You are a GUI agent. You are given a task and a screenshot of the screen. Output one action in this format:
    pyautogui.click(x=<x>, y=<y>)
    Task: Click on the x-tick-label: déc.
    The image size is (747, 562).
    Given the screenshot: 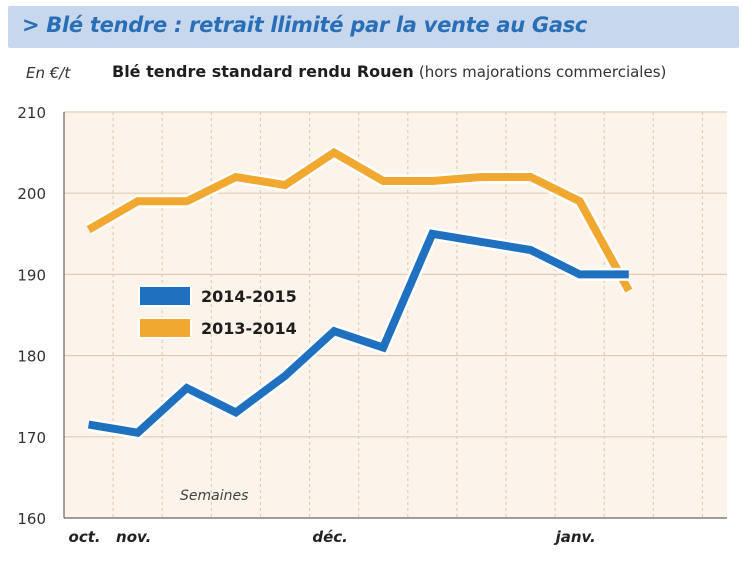 What is the action you would take?
    pyautogui.click(x=330, y=537)
    